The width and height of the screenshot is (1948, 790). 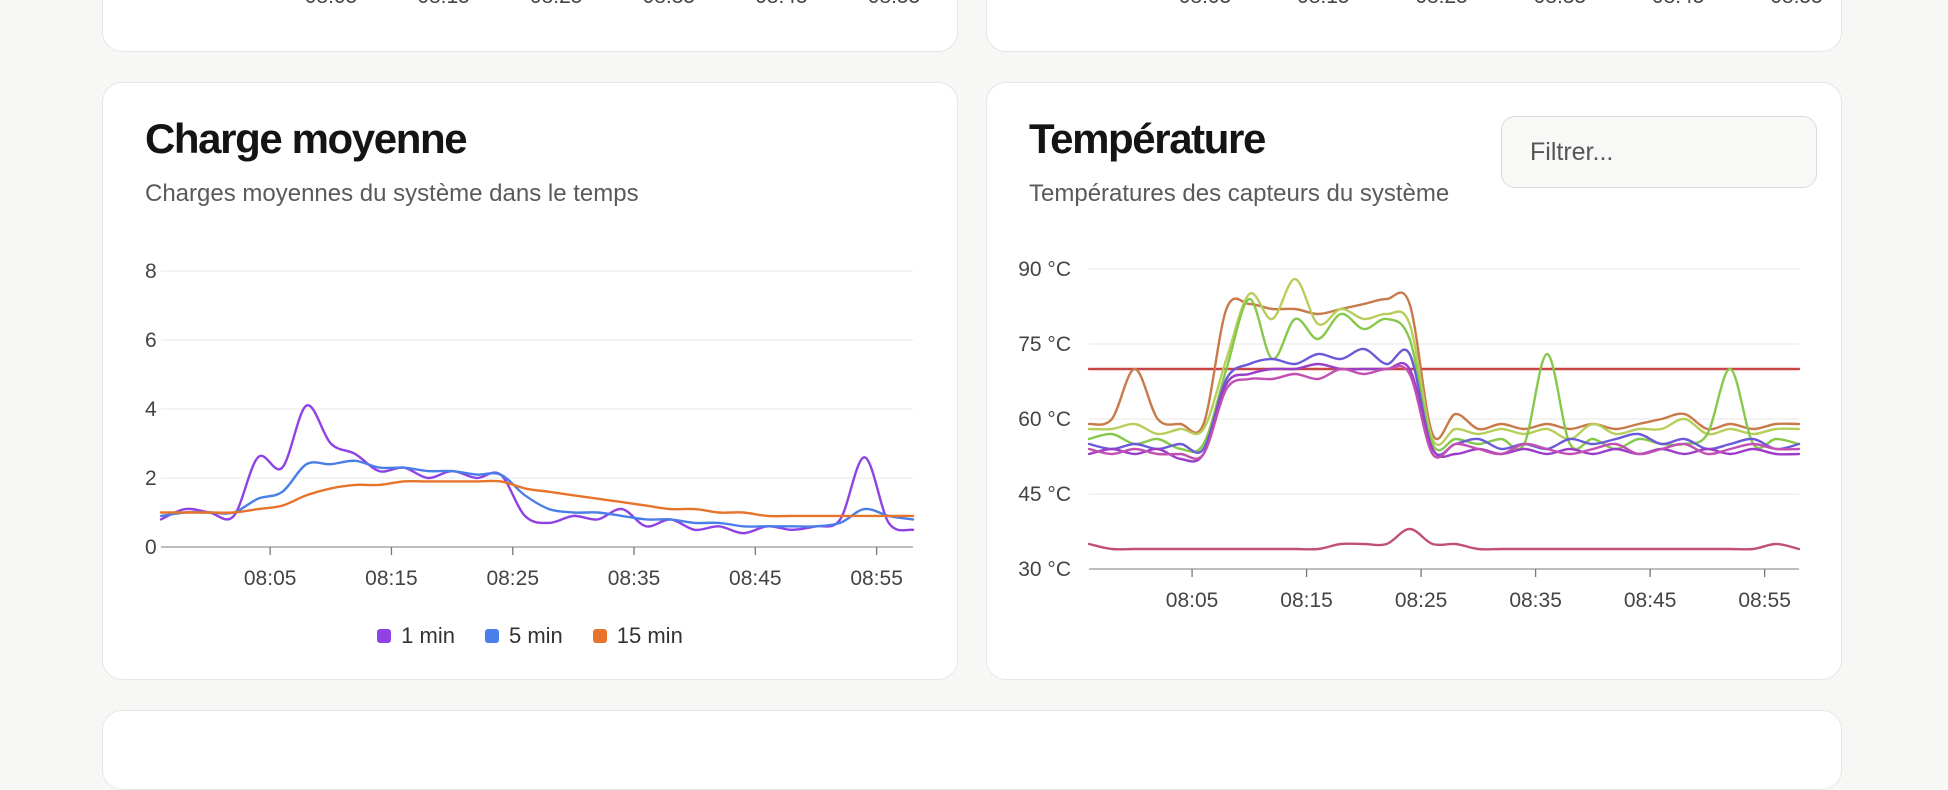 What do you see at coordinates (270, 578) in the screenshot?
I see `load-x-tick-label: 08:05` at bounding box center [270, 578].